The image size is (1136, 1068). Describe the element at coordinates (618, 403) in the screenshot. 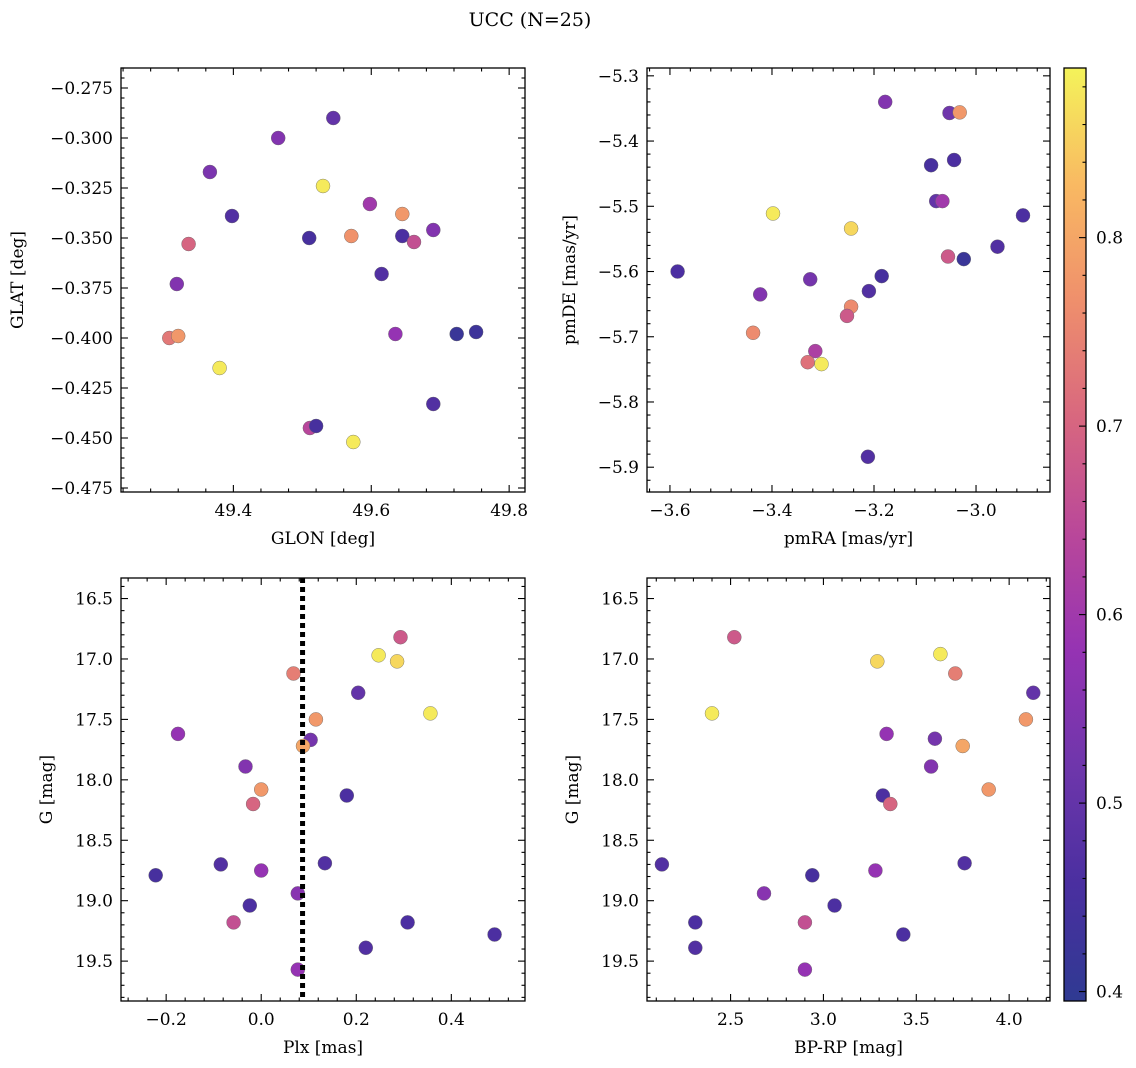

I see `y-tick-label: −5.8` at that location.